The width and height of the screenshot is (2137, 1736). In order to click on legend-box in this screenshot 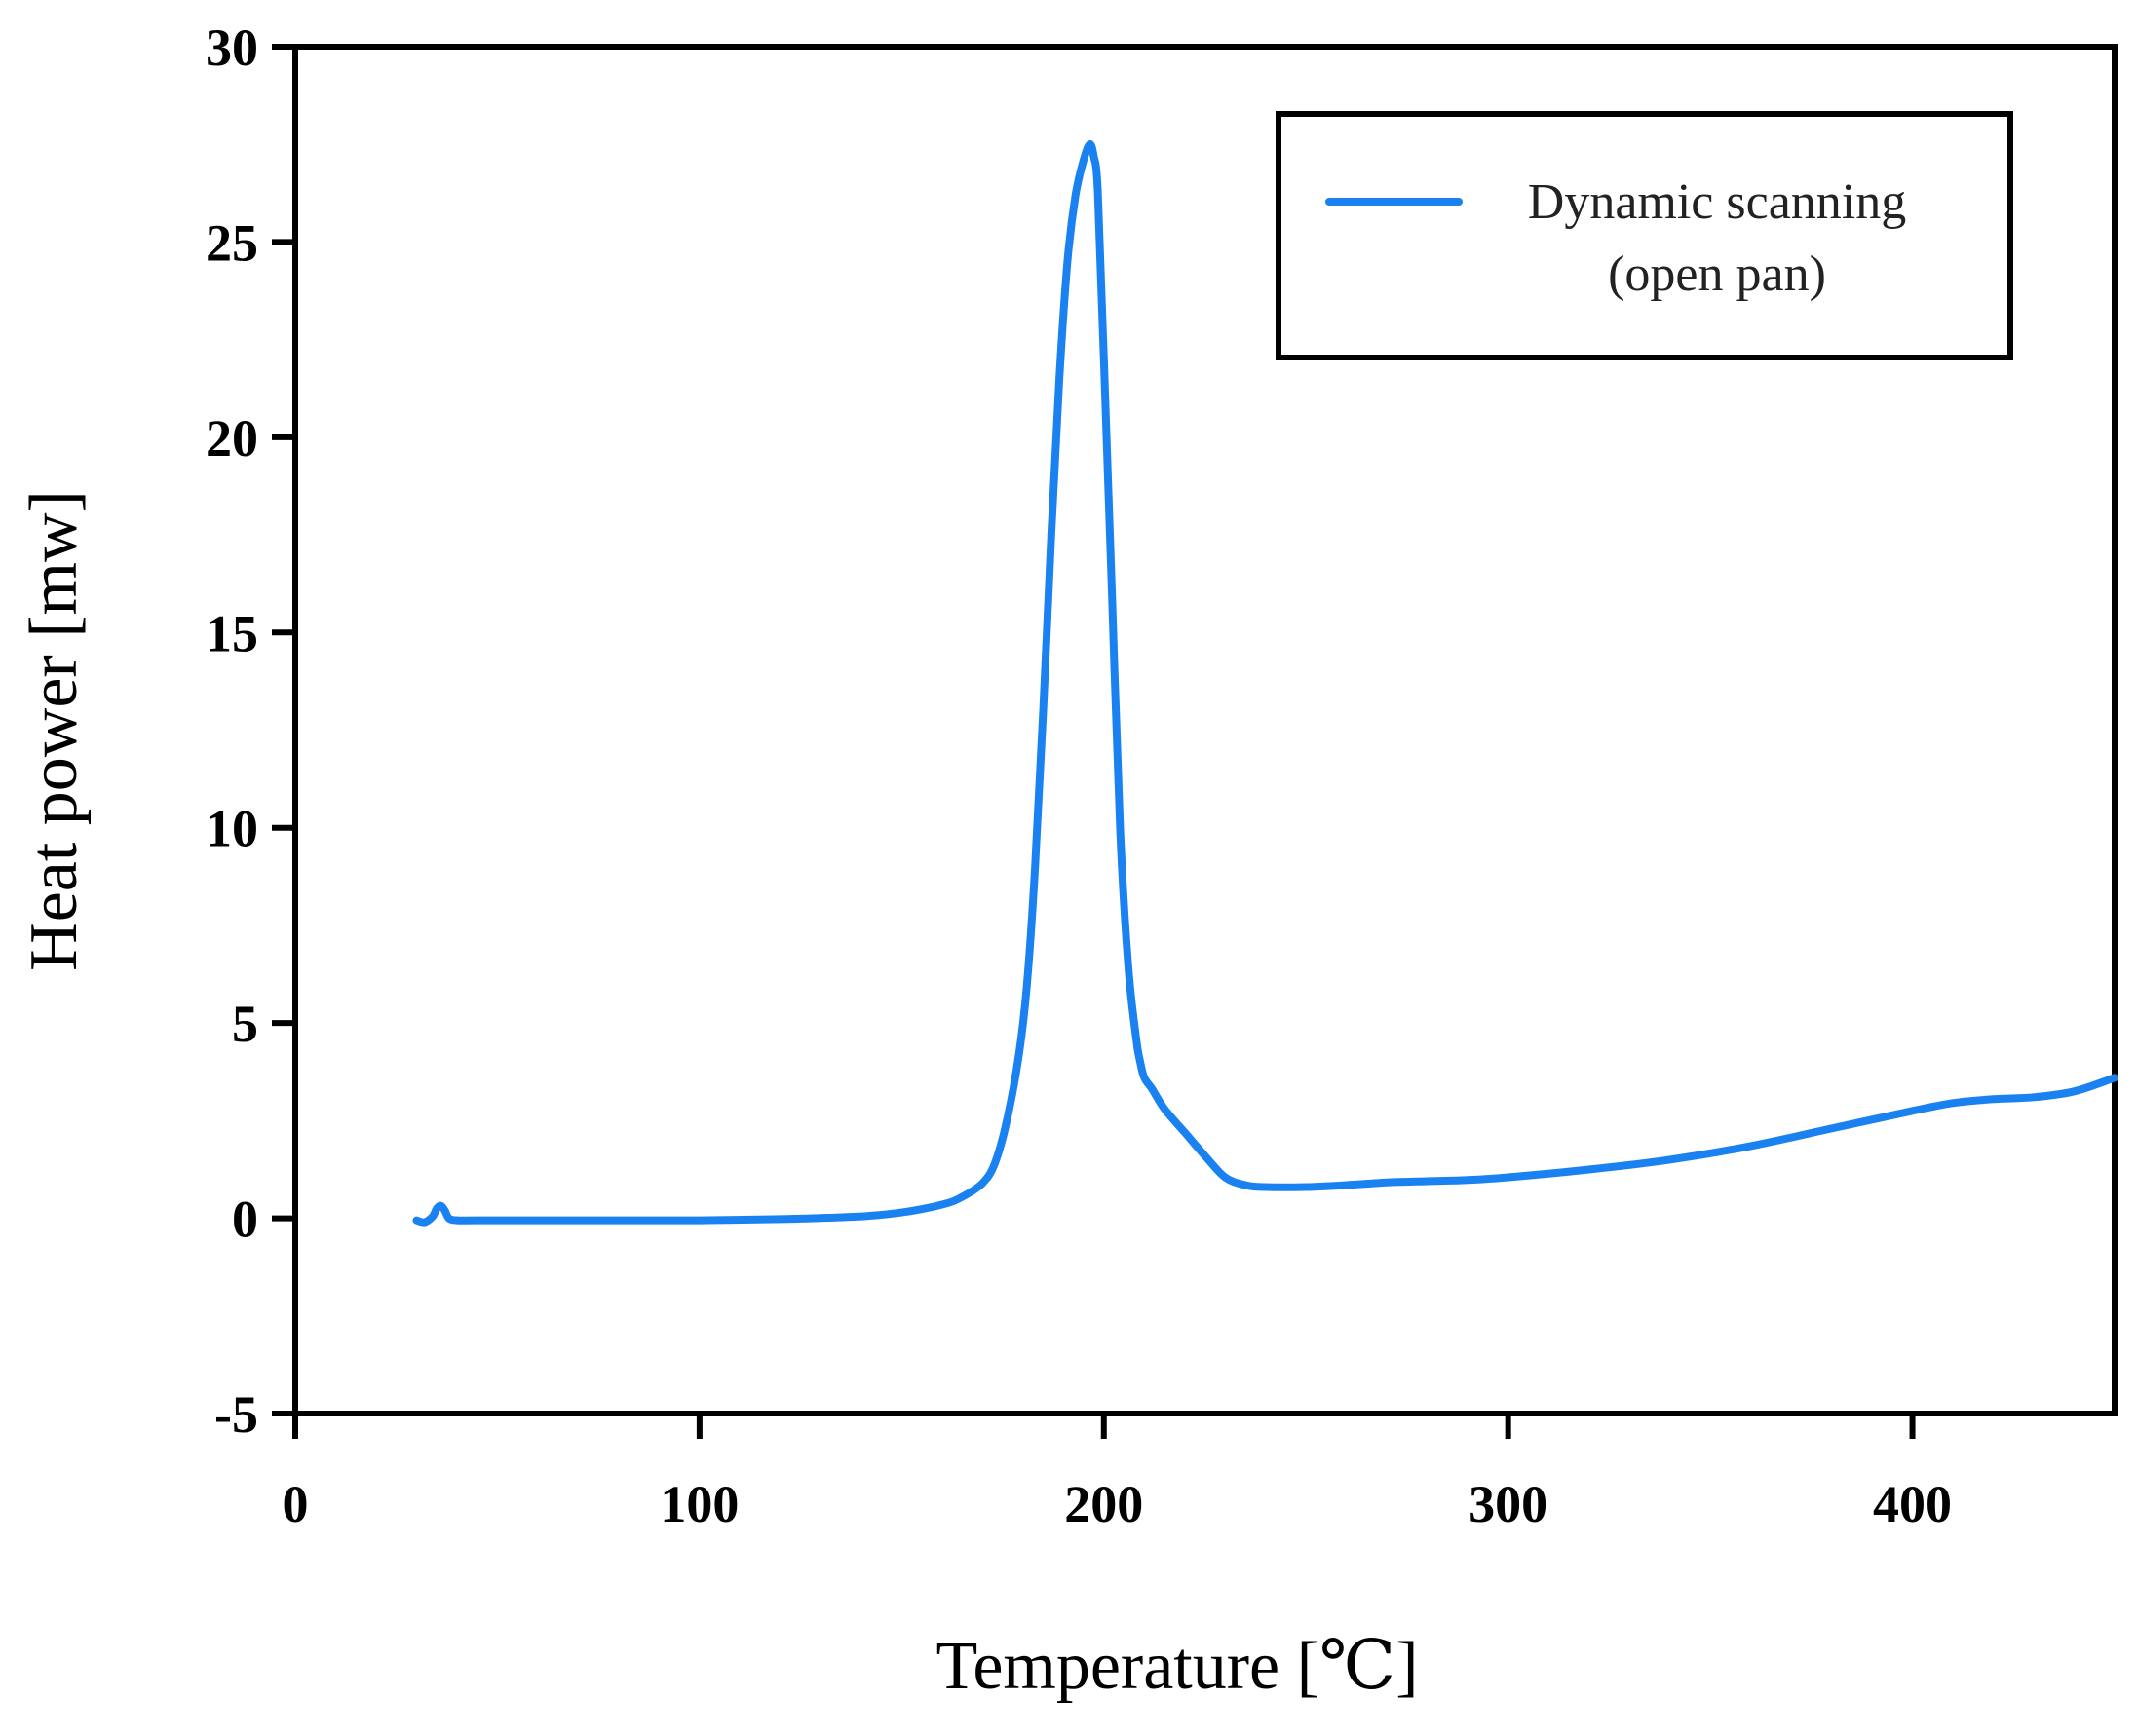, I will do `click(1644, 235)`.